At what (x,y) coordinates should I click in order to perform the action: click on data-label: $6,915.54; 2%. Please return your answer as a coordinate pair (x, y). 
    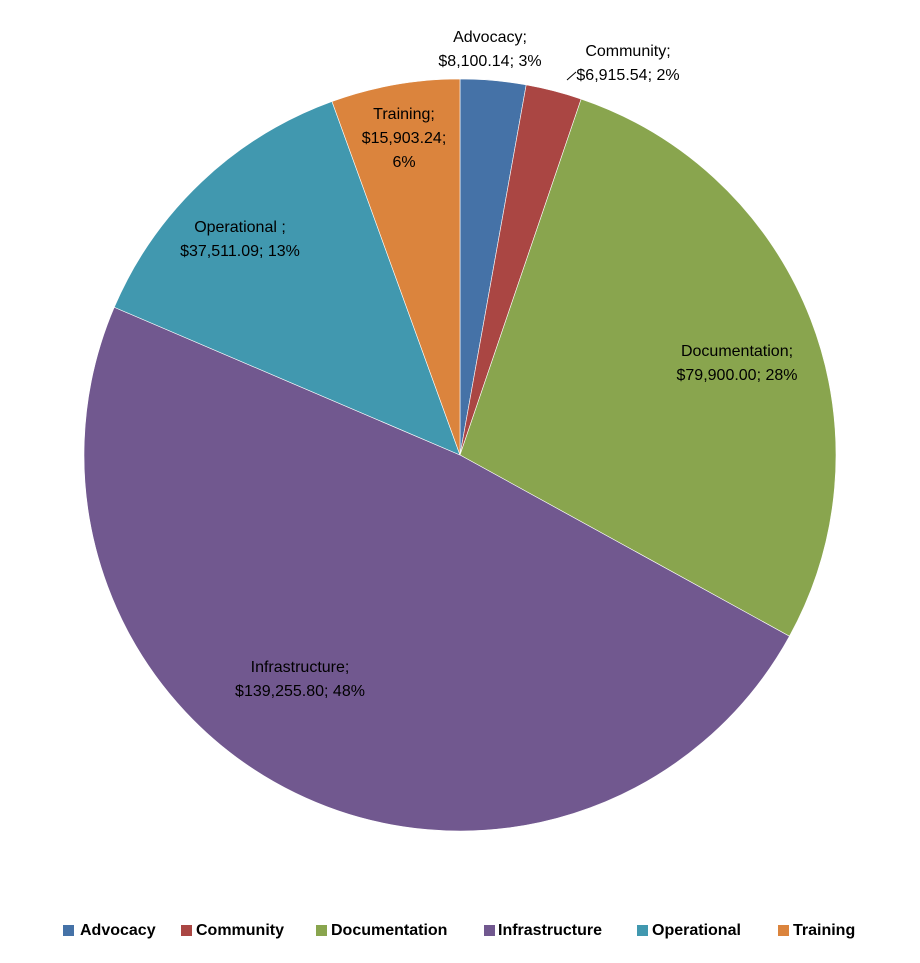
    Looking at the image, I should click on (627, 75).